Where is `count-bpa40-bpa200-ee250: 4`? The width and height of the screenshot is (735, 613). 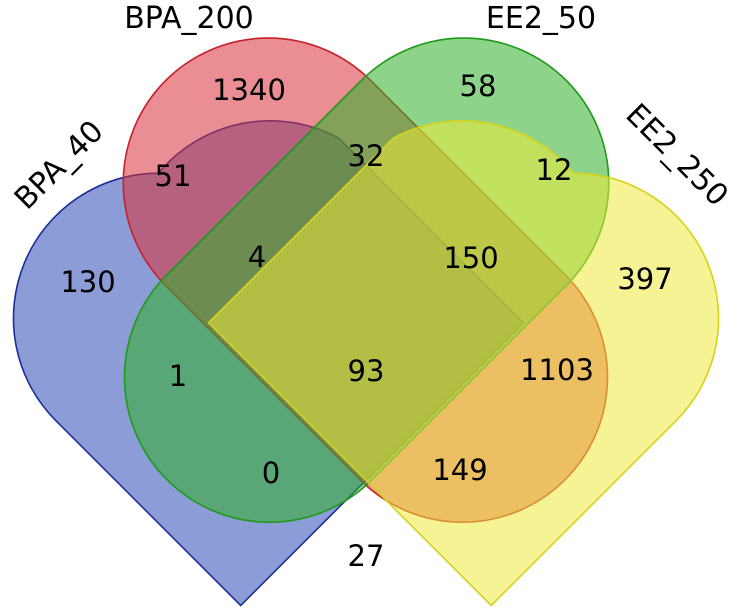 count-bpa40-bpa200-ee250: 4 is located at coordinates (257, 257).